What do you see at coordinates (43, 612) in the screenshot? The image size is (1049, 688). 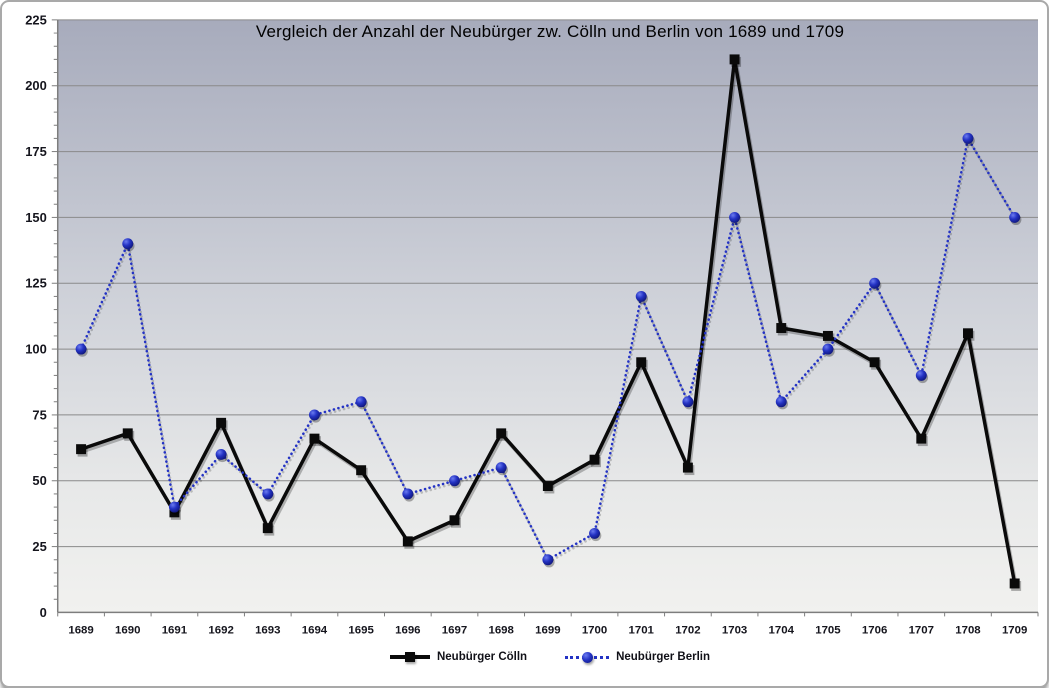 I see `y-axis-label: 0` at bounding box center [43, 612].